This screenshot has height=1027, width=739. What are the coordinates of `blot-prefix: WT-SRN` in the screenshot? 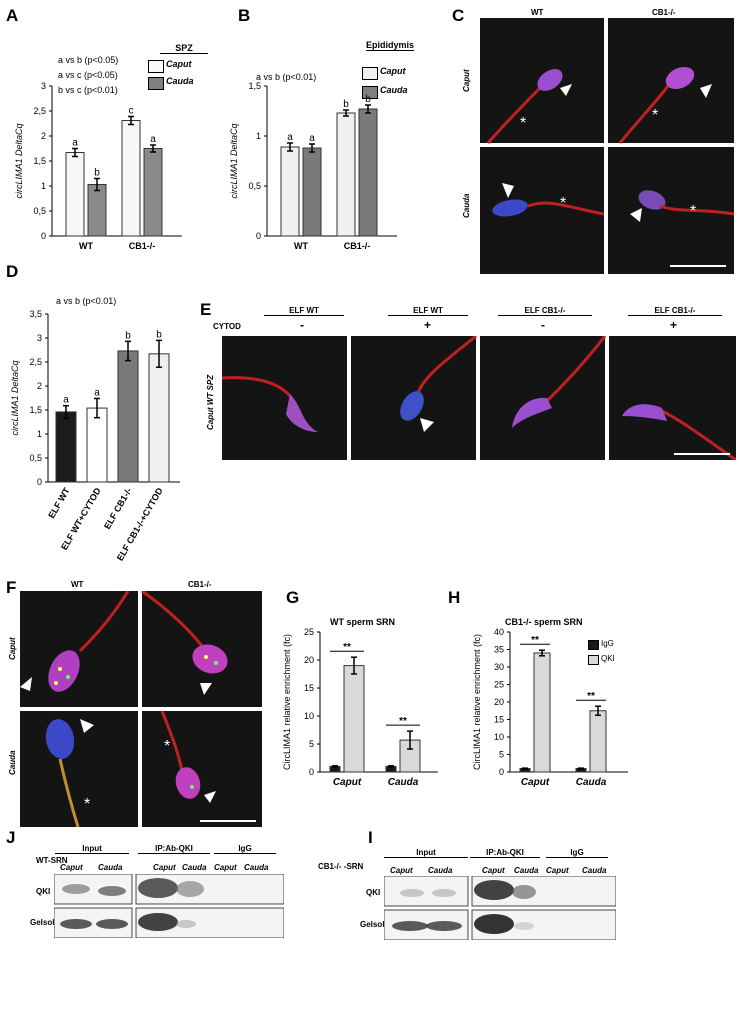 It's located at (52, 860).